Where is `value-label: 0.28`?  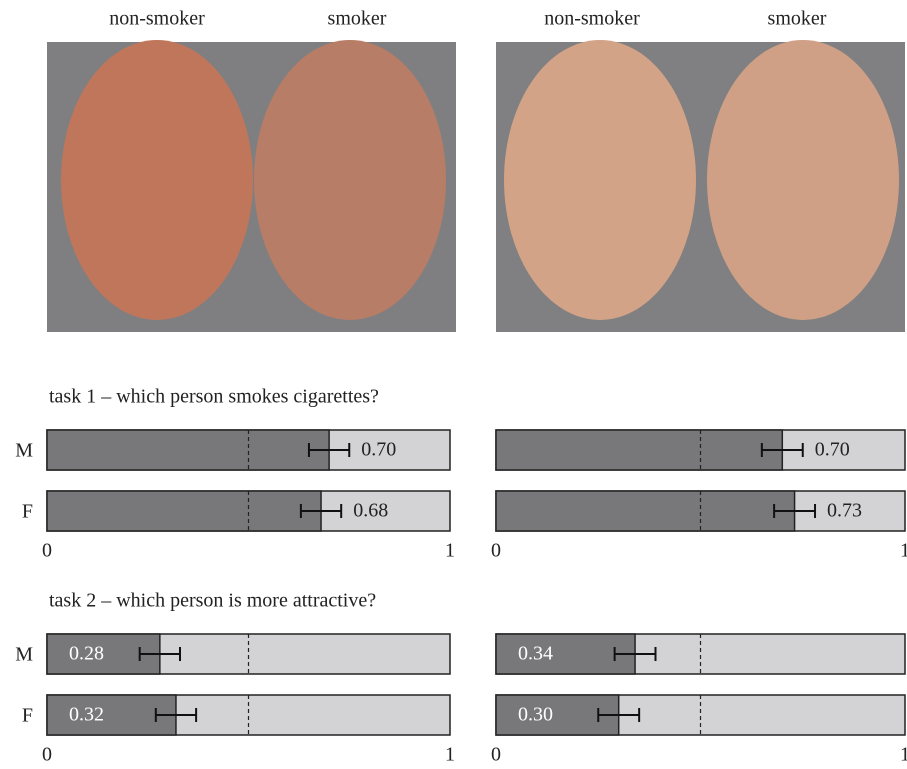
value-label: 0.28 is located at coordinates (86, 654).